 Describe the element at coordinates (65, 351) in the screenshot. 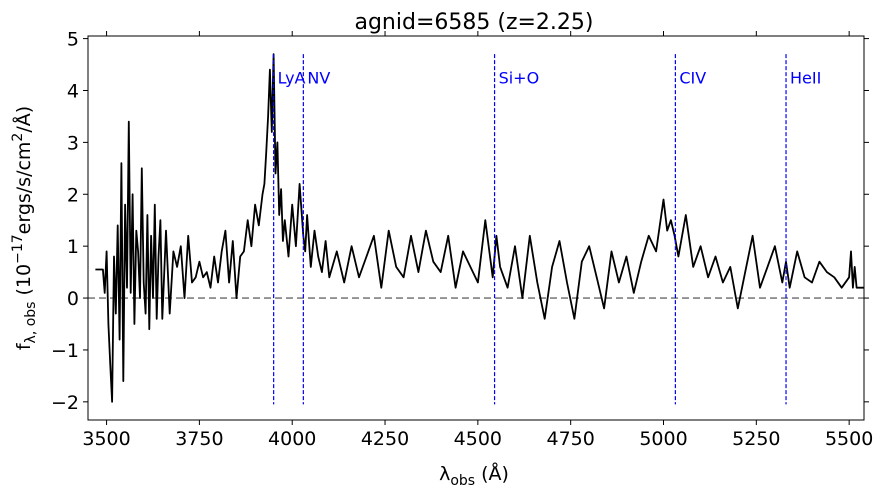

I see `y-tick-label-1: −1` at that location.